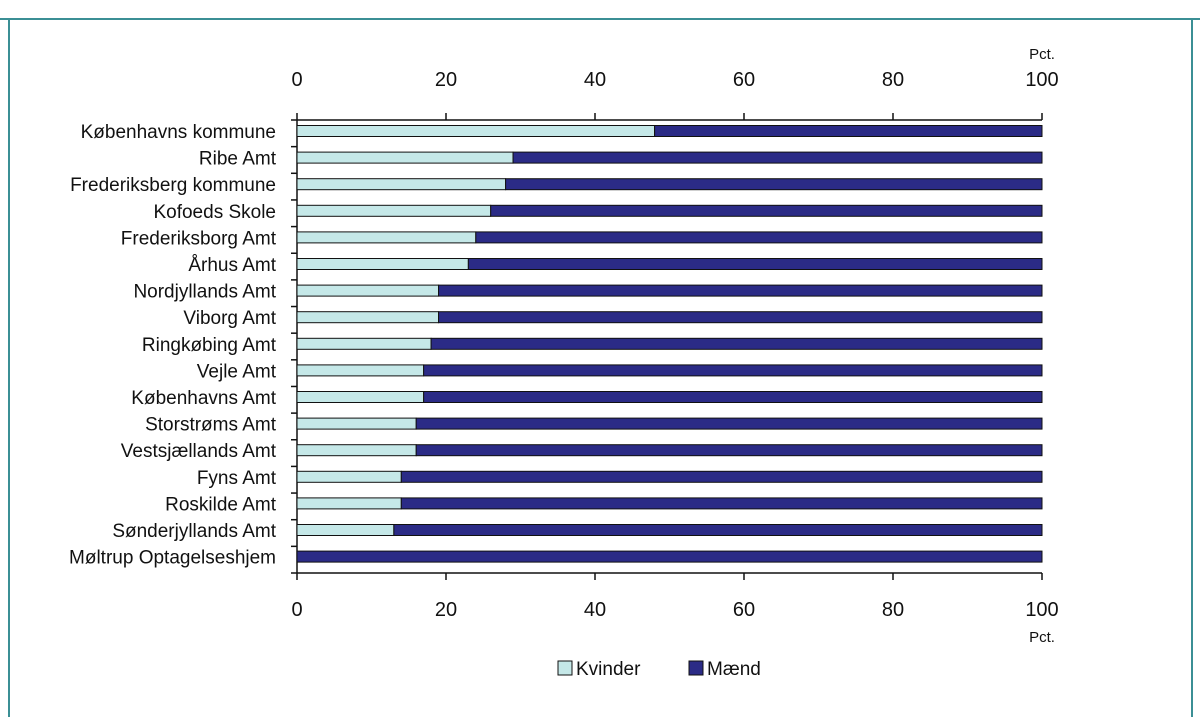  Describe the element at coordinates (696, 668) in the screenshot. I see `legend-swatch-maend` at that location.